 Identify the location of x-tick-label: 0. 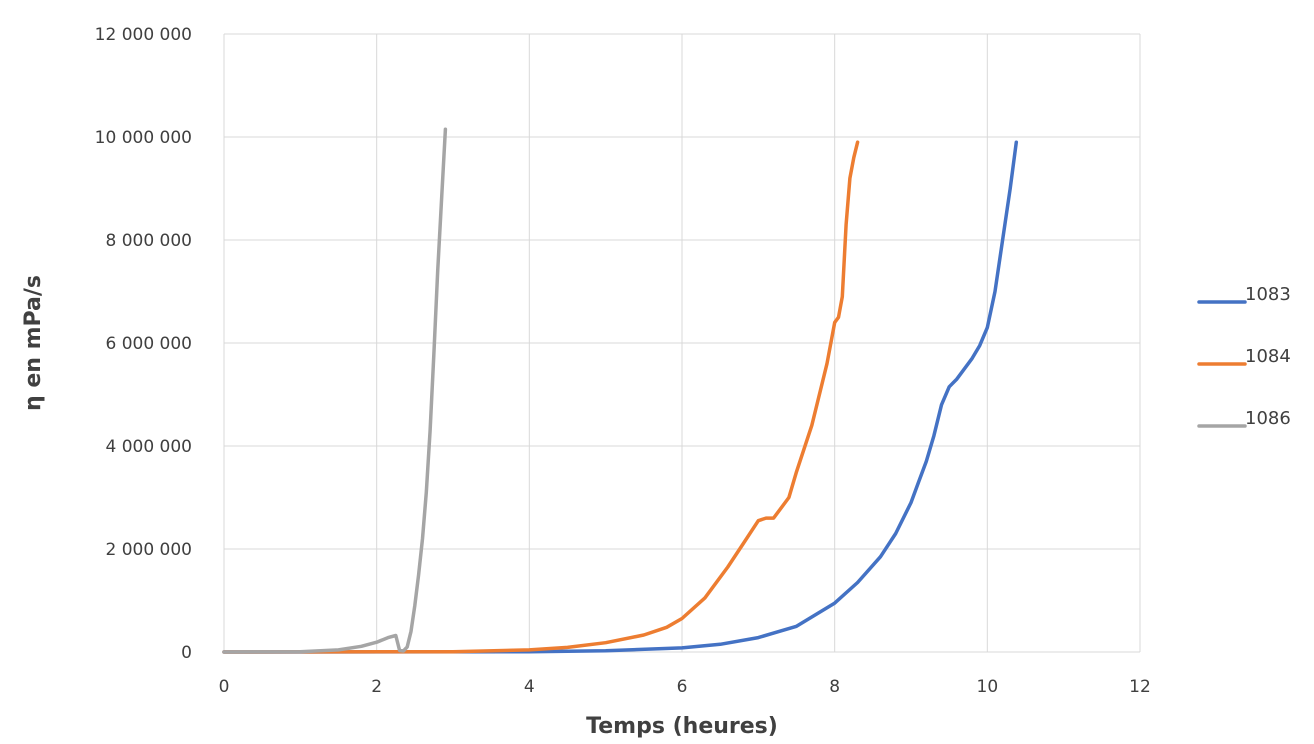
(224, 687).